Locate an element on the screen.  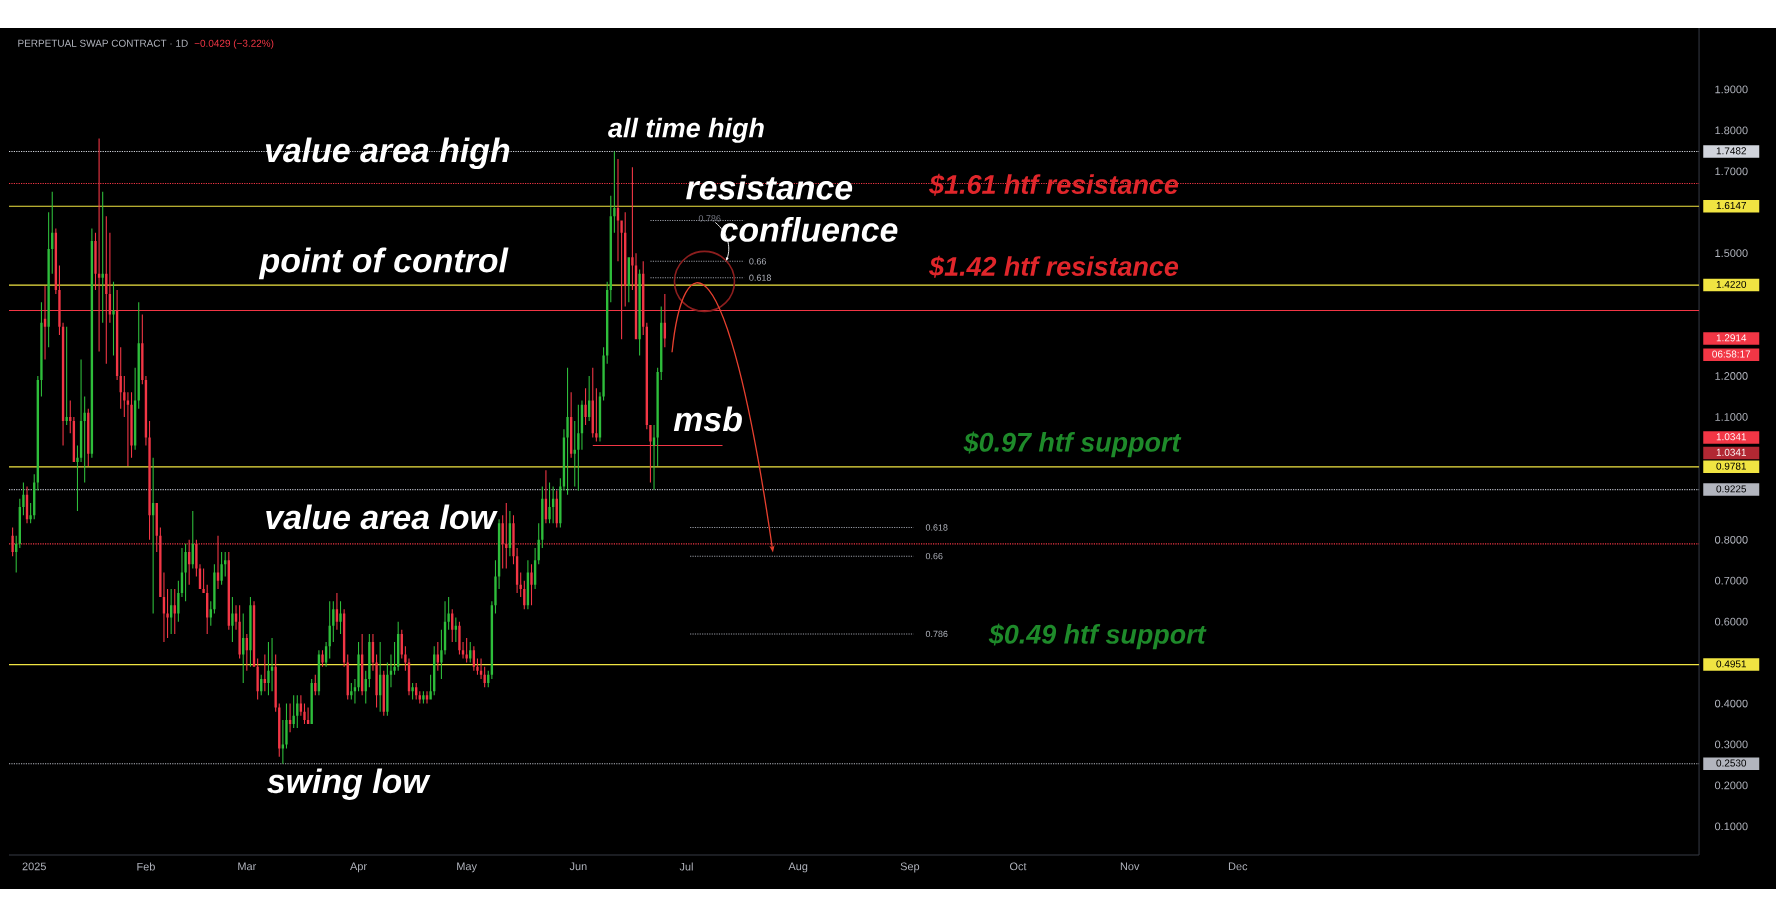
x-tick-label: Apr is located at coordinates (358, 867).